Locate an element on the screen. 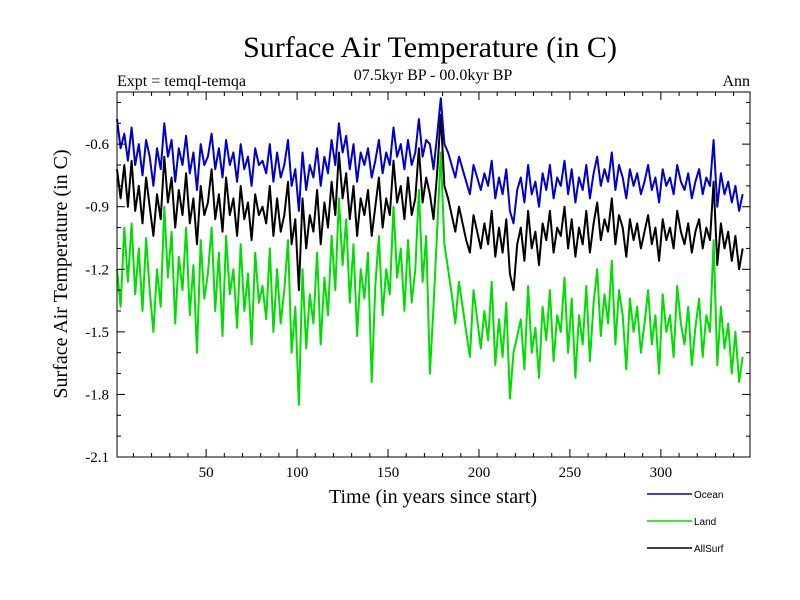  legend-label-allsurf: AllSurf is located at coordinates (709, 549).